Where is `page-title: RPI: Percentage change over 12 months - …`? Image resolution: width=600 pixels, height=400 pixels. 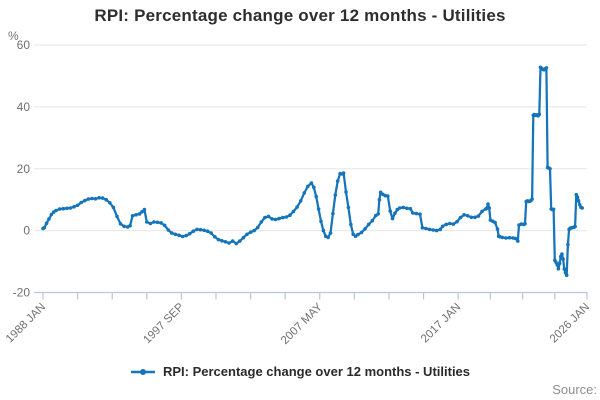 page-title: RPI: Percentage change over 12 months - … is located at coordinates (300, 15).